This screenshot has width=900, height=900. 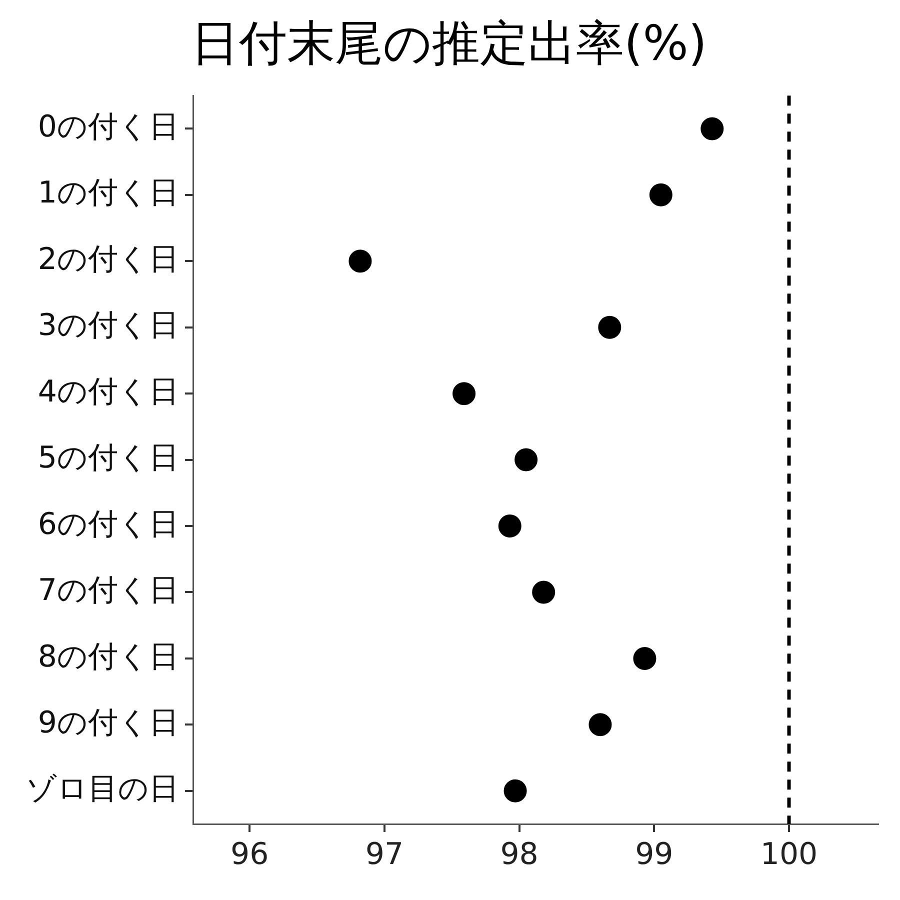 I want to click on x-tick-label: 97, so click(x=384, y=854).